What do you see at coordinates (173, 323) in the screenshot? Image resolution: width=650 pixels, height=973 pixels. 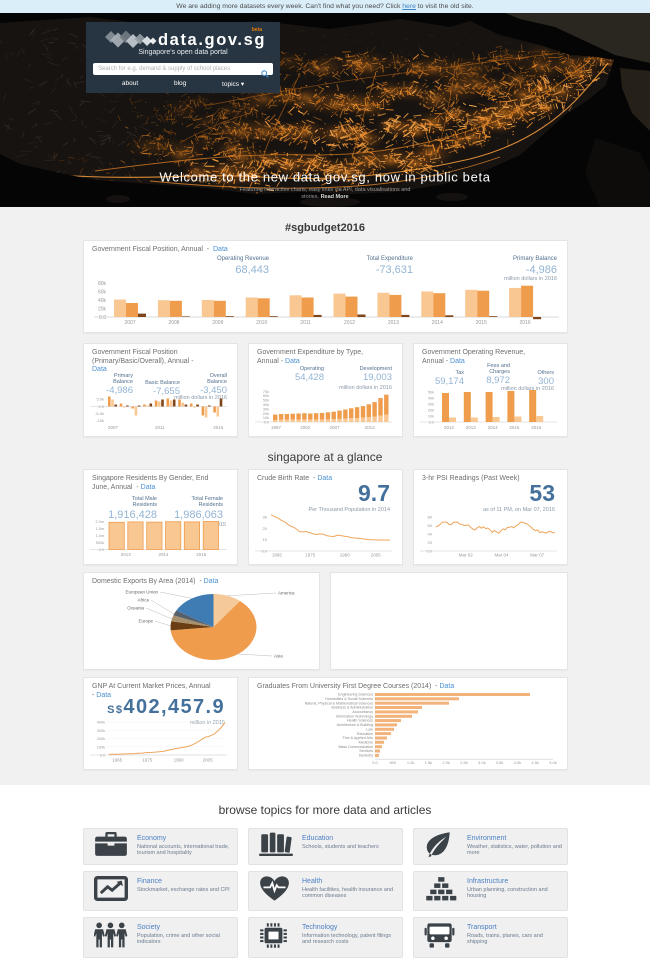 I see `svg-text: 2008` at bounding box center [173, 323].